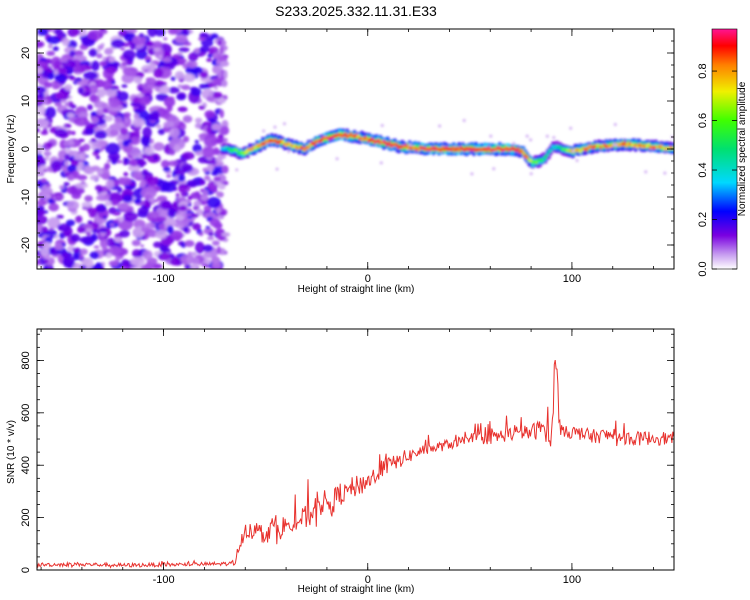 This screenshot has height=600, width=750. I want to click on y-tick-label: -10, so click(26, 197).